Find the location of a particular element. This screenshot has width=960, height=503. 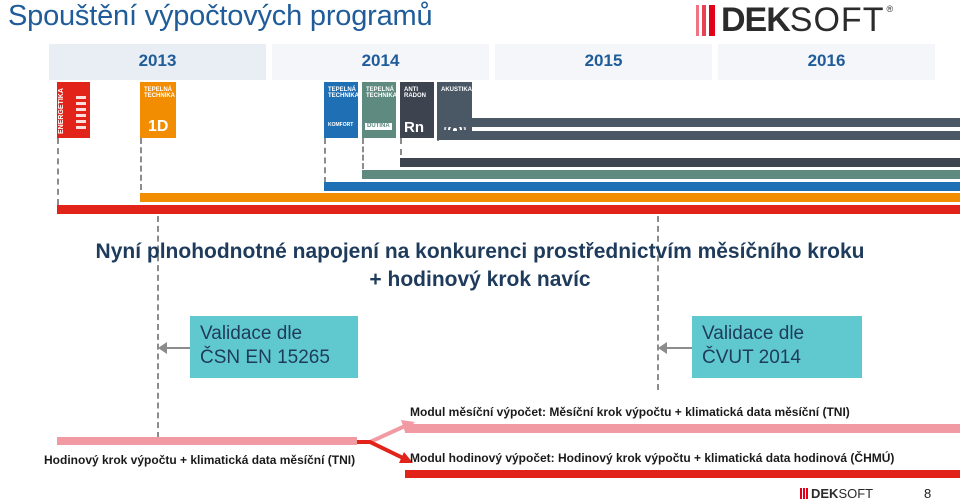

arrow-right-icon is located at coordinates (675, 348).